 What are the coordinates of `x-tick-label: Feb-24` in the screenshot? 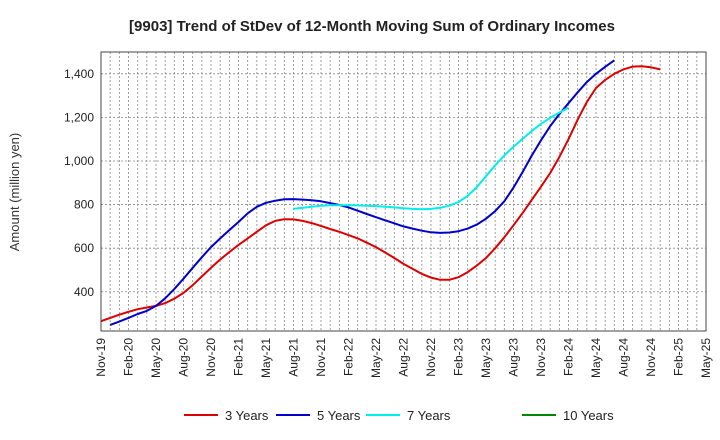 It's located at (569, 357).